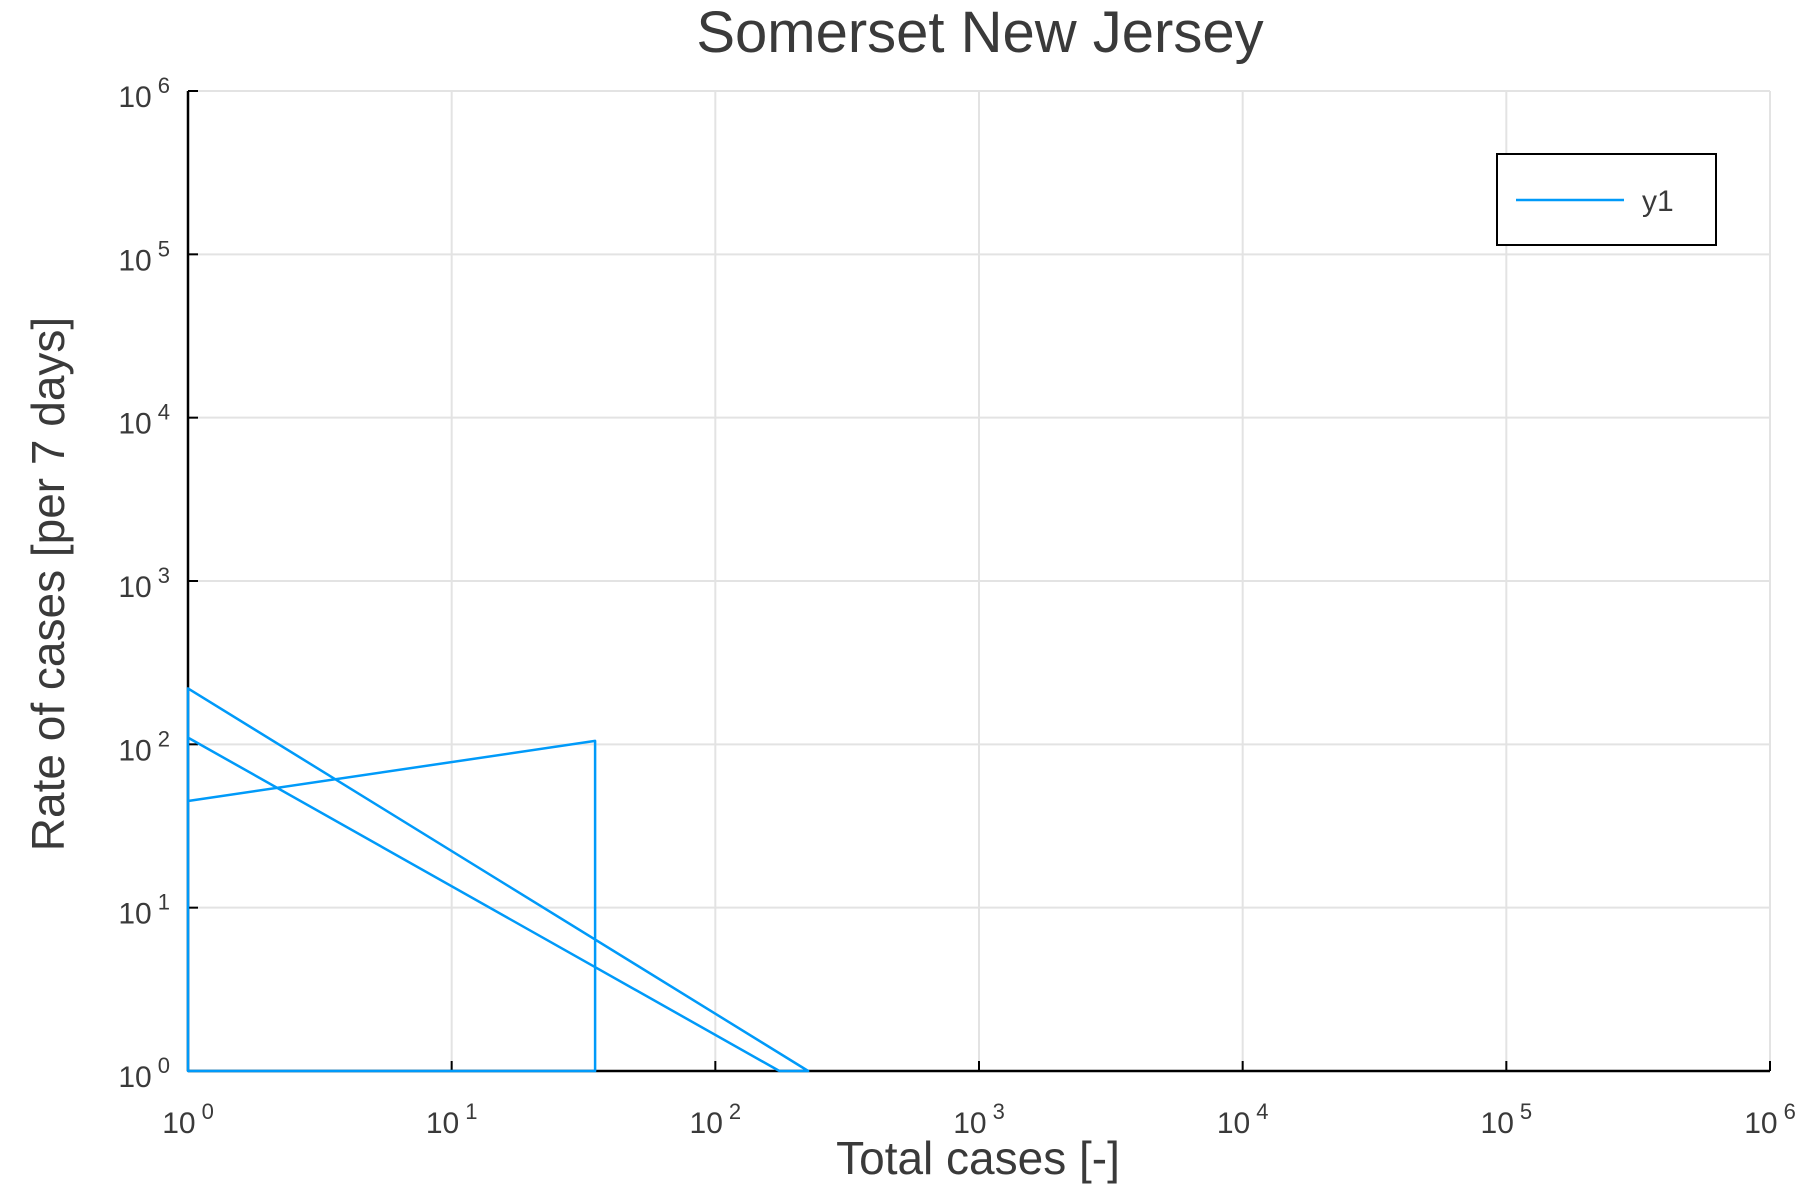  I want to click on series-line-y1, so click(498, 880).